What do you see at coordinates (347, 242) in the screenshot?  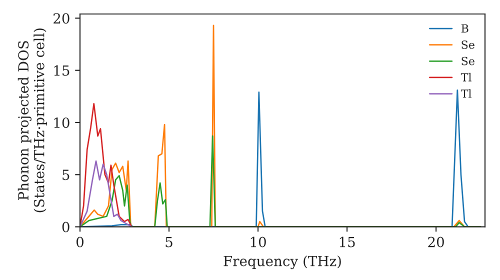 I see `x-tick-label: 15` at bounding box center [347, 242].